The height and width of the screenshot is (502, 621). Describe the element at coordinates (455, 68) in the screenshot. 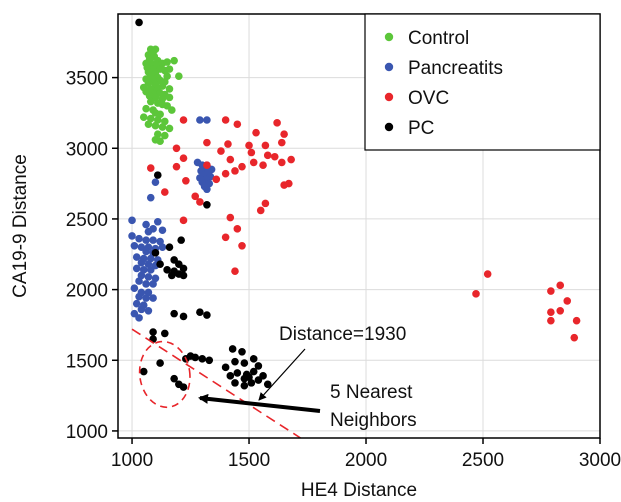

I see `legend-label: Pancreatits` at that location.